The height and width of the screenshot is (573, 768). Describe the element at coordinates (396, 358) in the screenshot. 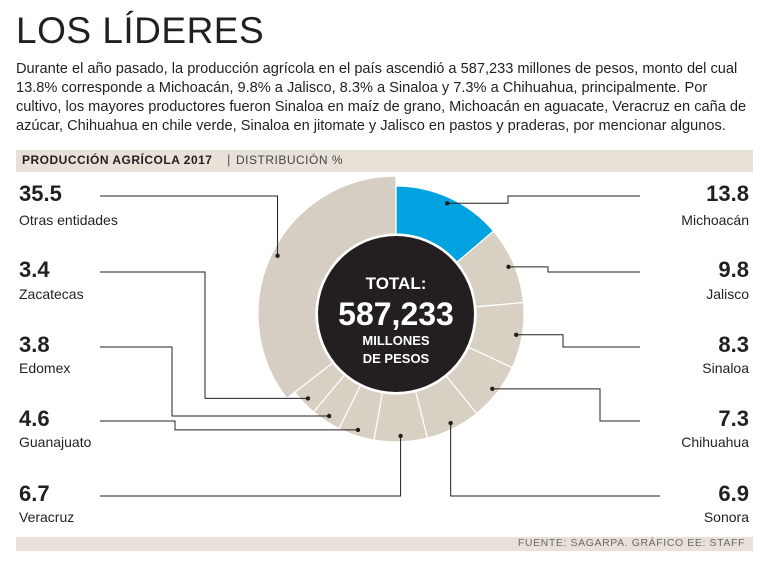

I see `center-unit-line2: DE PESOS` at that location.